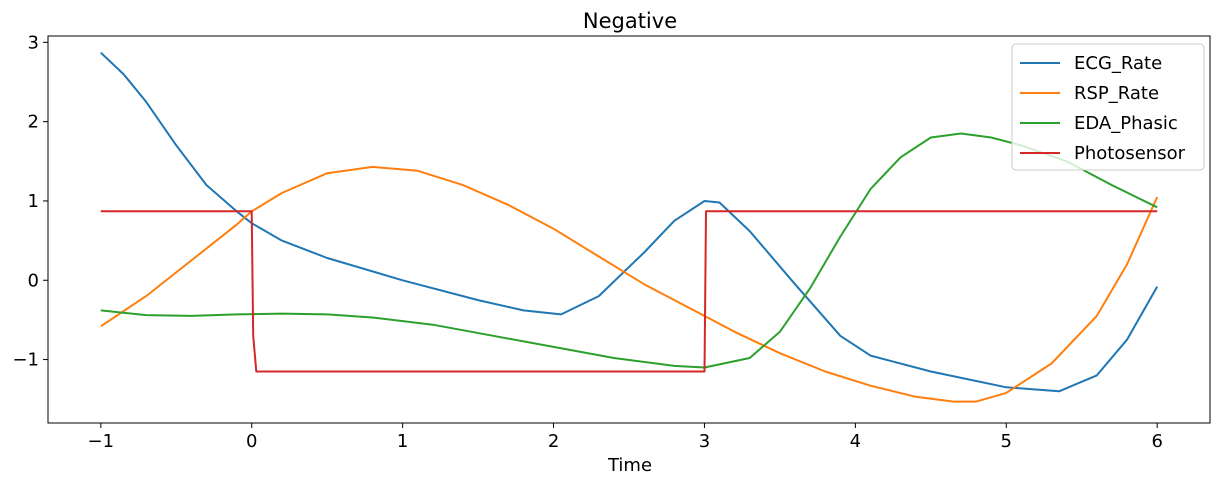 The width and height of the screenshot is (1220, 484). What do you see at coordinates (33, 122) in the screenshot?
I see `y-tick-label: 2` at bounding box center [33, 122].